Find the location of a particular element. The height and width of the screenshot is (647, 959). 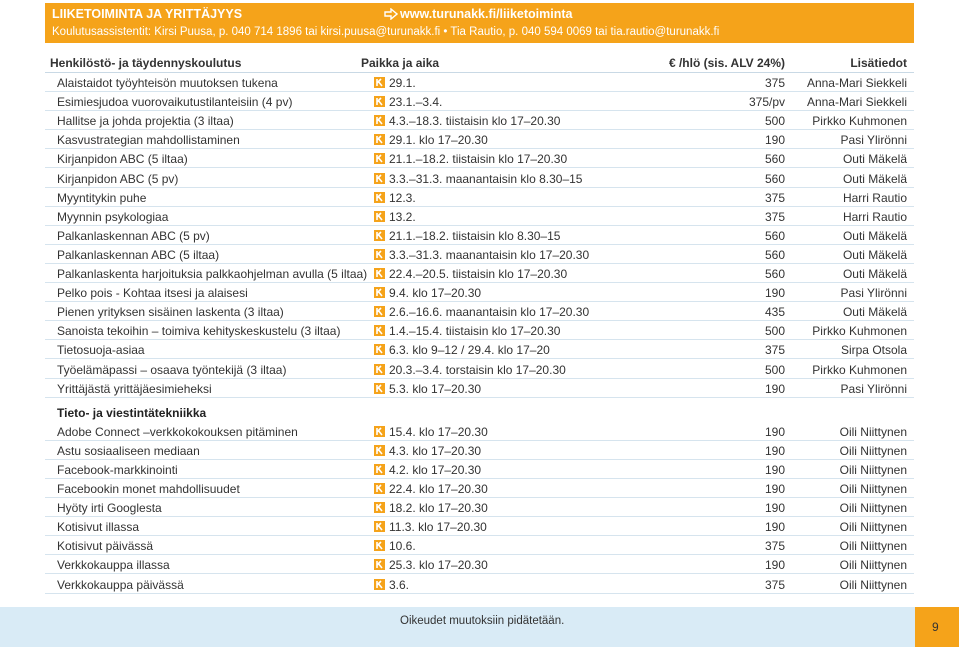

time-text: 2.6.–16.6. maanantaisin klo 17–20.30 is located at coordinates (489, 312).